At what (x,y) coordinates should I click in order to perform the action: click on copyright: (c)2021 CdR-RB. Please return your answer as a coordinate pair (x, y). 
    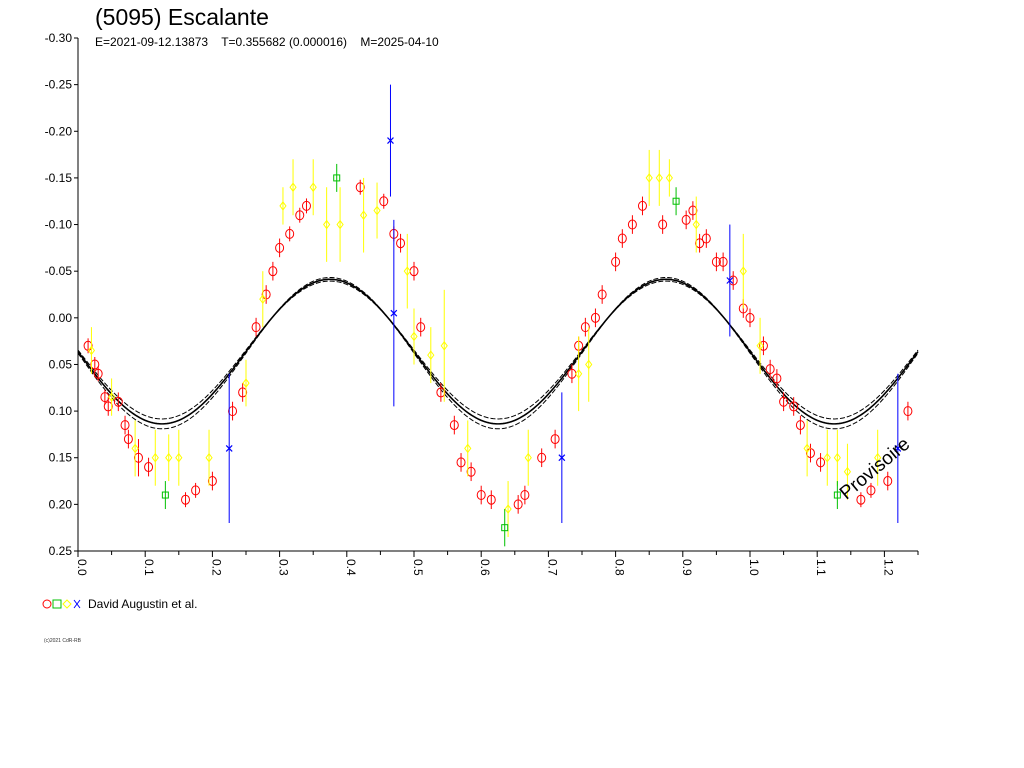
    Looking at the image, I should click on (62, 641).